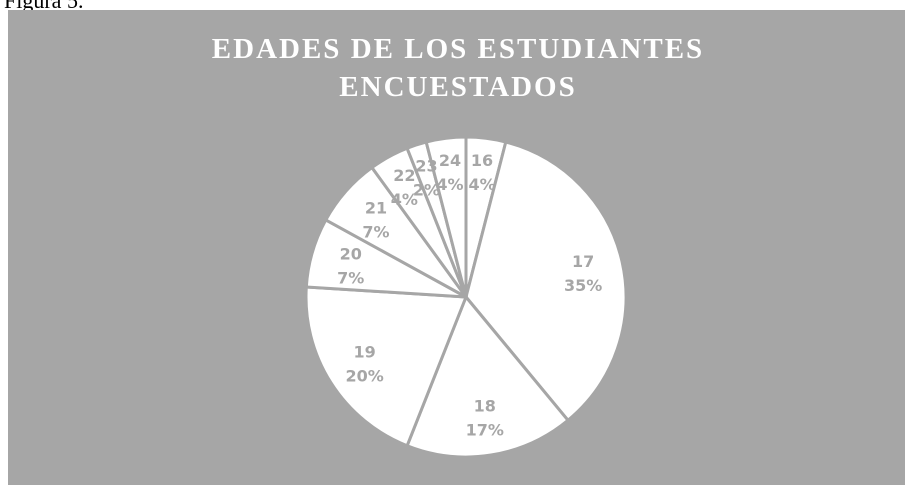 The width and height of the screenshot is (912, 485). Describe the element at coordinates (458, 49) in the screenshot. I see `chart-title: EDADES DE LOS ESTUDIANTES` at that location.